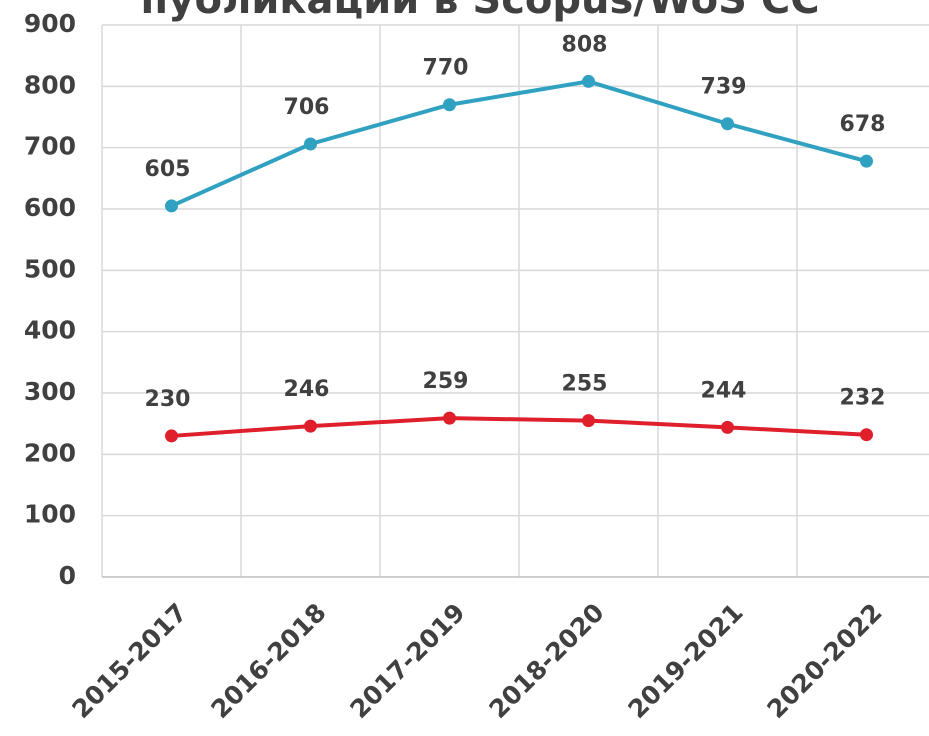 This screenshot has width=929, height=736. What do you see at coordinates (129, 661) in the screenshot?
I see `x-tick-label: 2015-2017` at bounding box center [129, 661].